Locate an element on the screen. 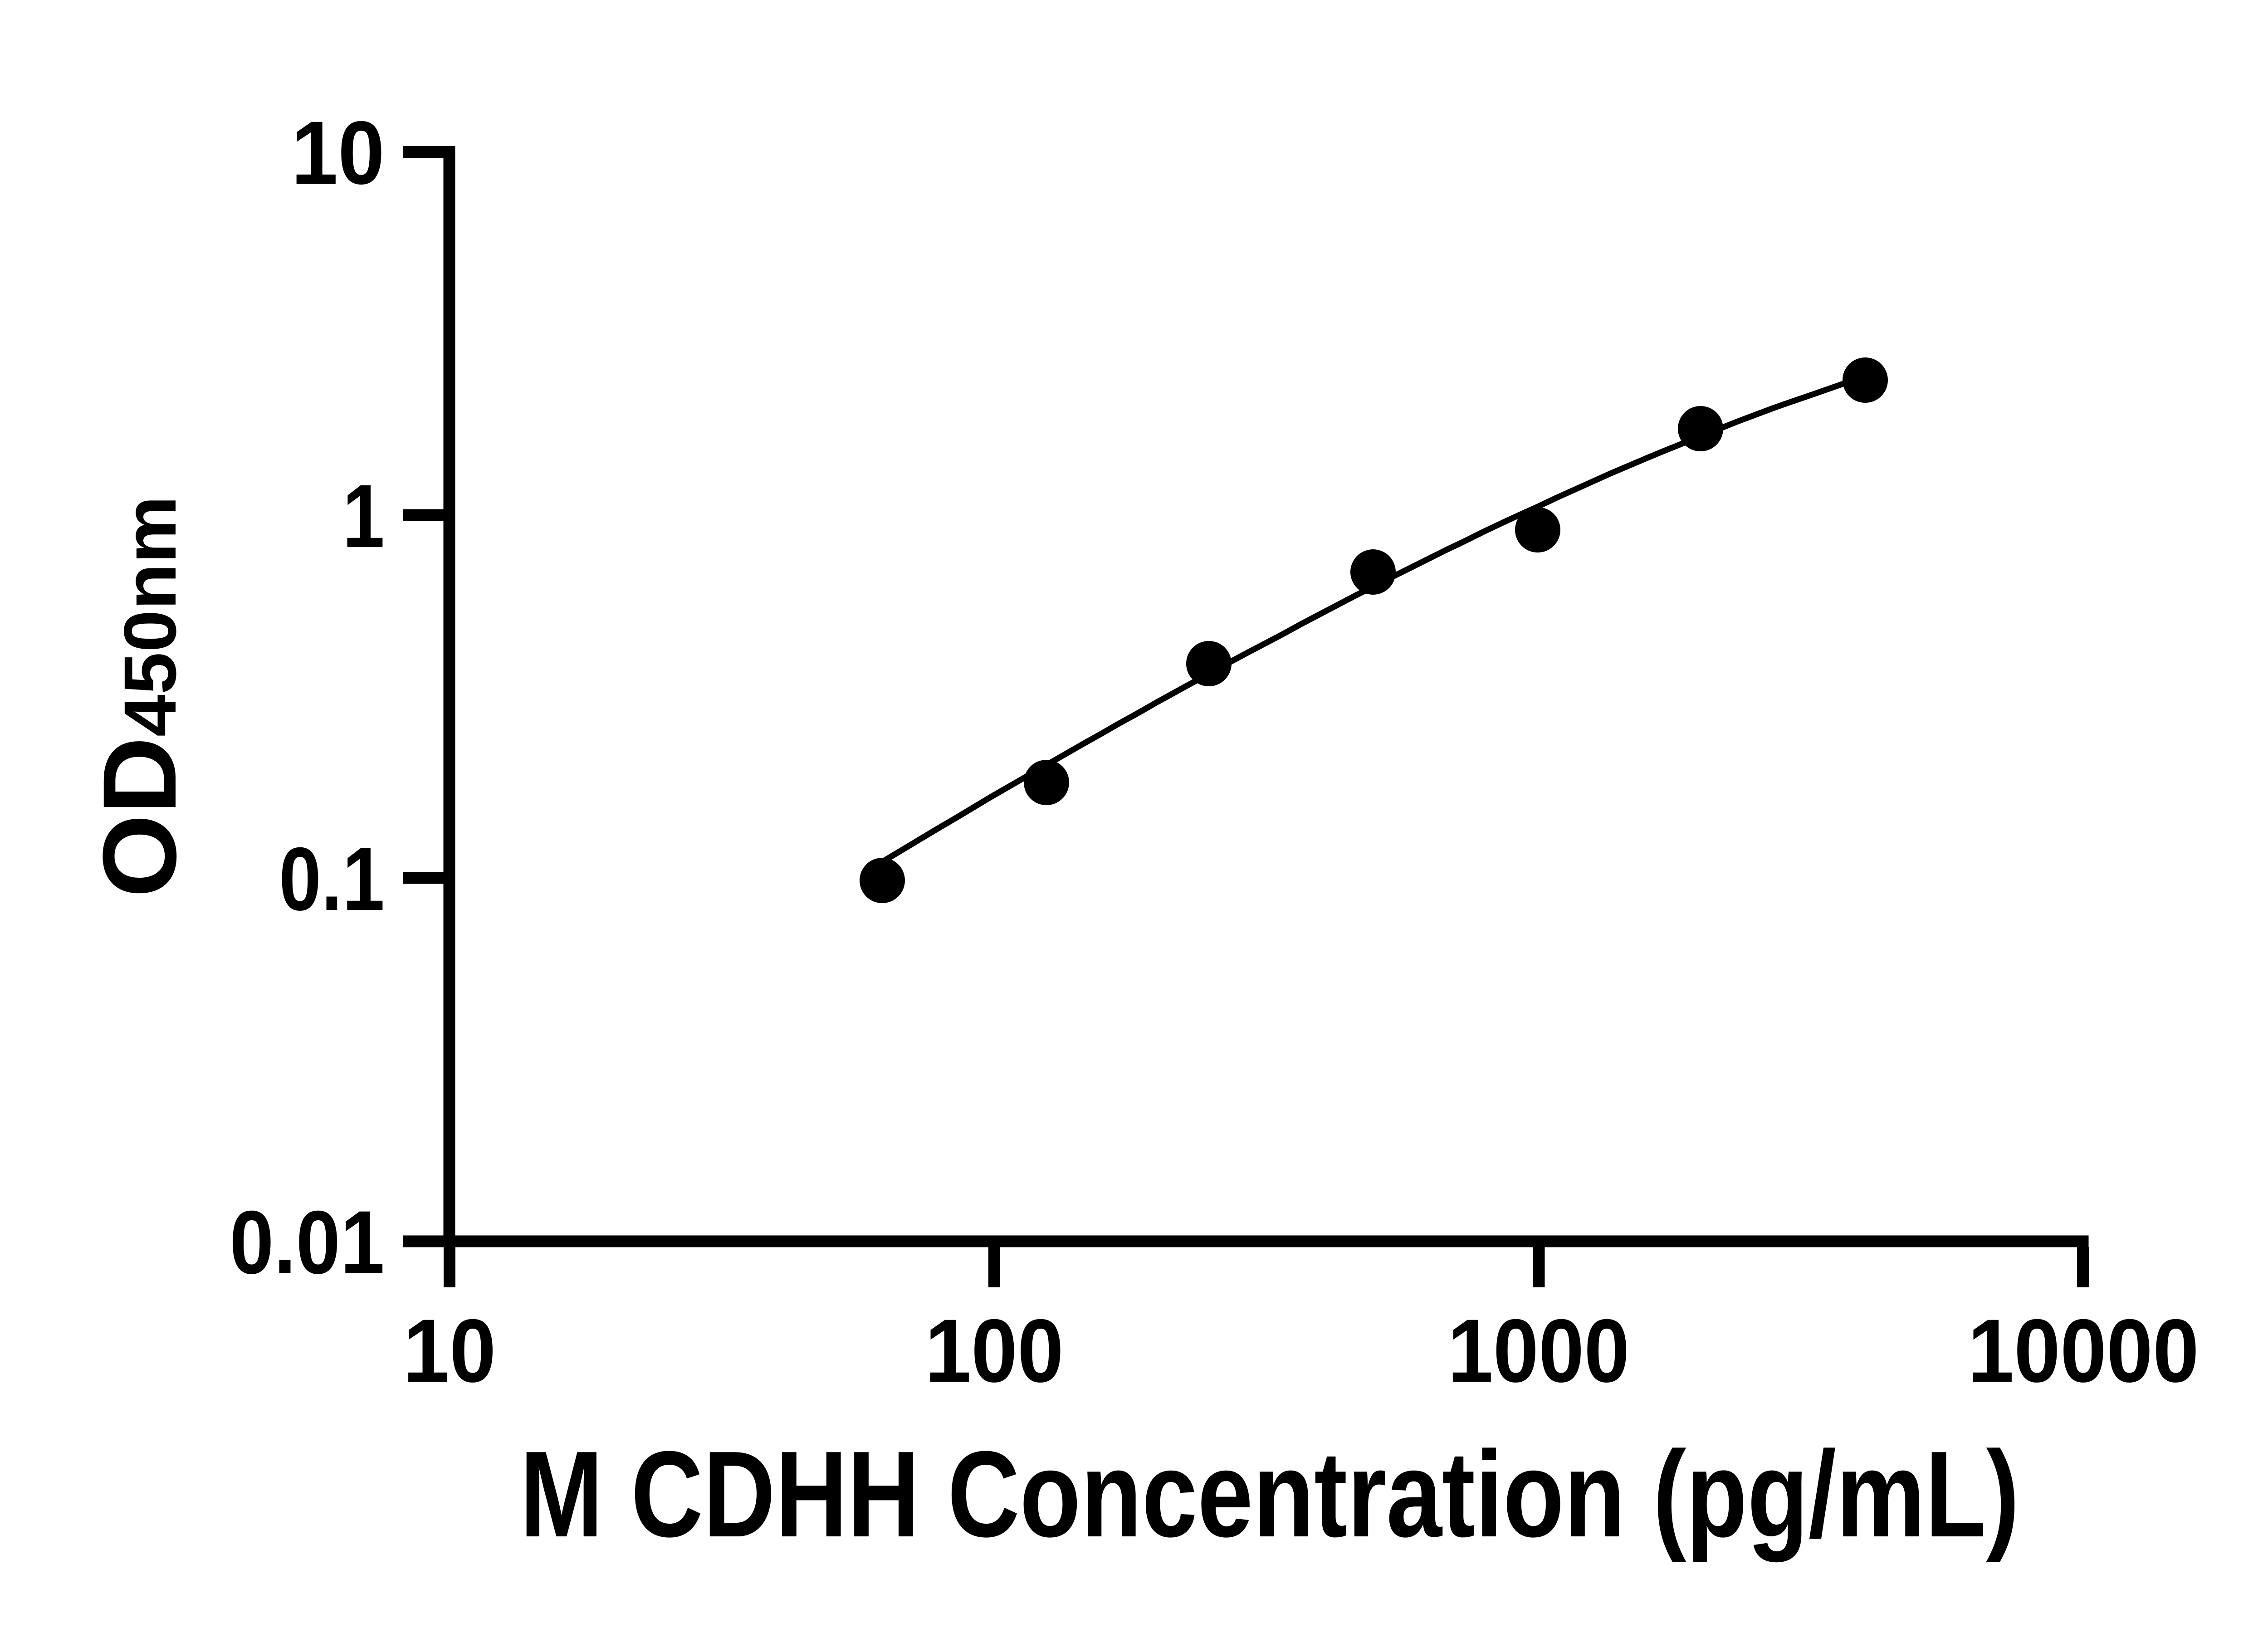  svg-text: 1 is located at coordinates (364, 516).